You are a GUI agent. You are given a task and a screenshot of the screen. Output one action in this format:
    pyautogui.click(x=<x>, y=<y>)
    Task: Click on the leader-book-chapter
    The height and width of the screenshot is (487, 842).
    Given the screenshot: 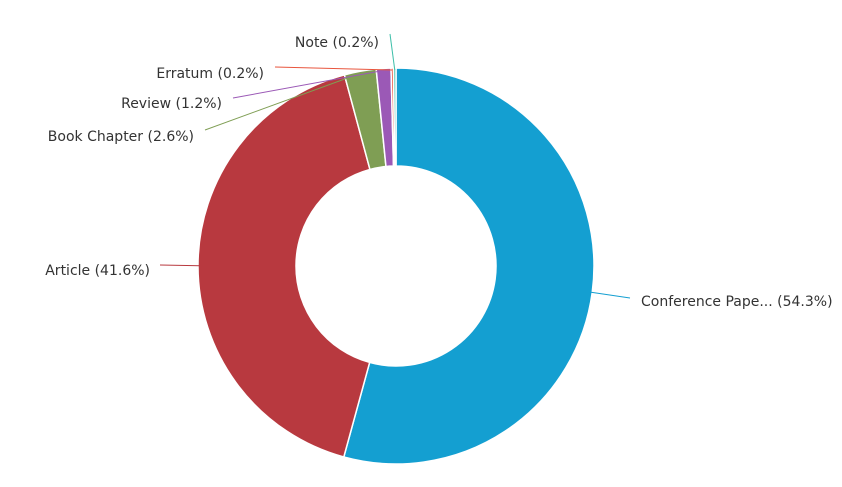 What is the action you would take?
    pyautogui.click(x=282, y=101)
    